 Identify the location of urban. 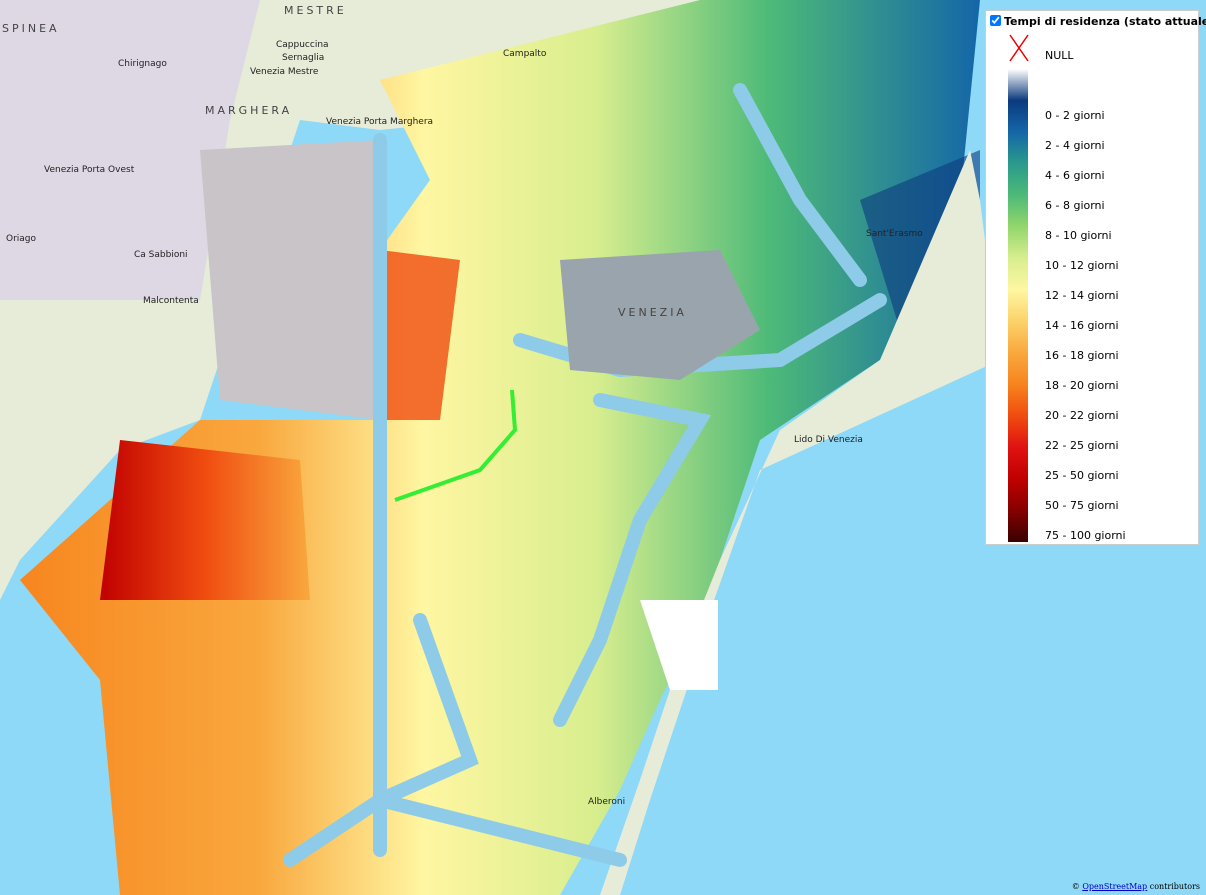
(130, 150).